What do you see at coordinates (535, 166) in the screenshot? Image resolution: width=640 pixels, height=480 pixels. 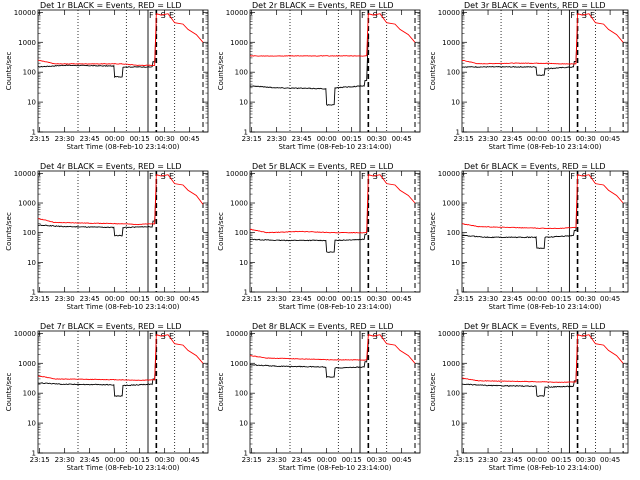 I see `chart-title: Det 6r BLACK = Events, RED = LLD` at bounding box center [535, 166].